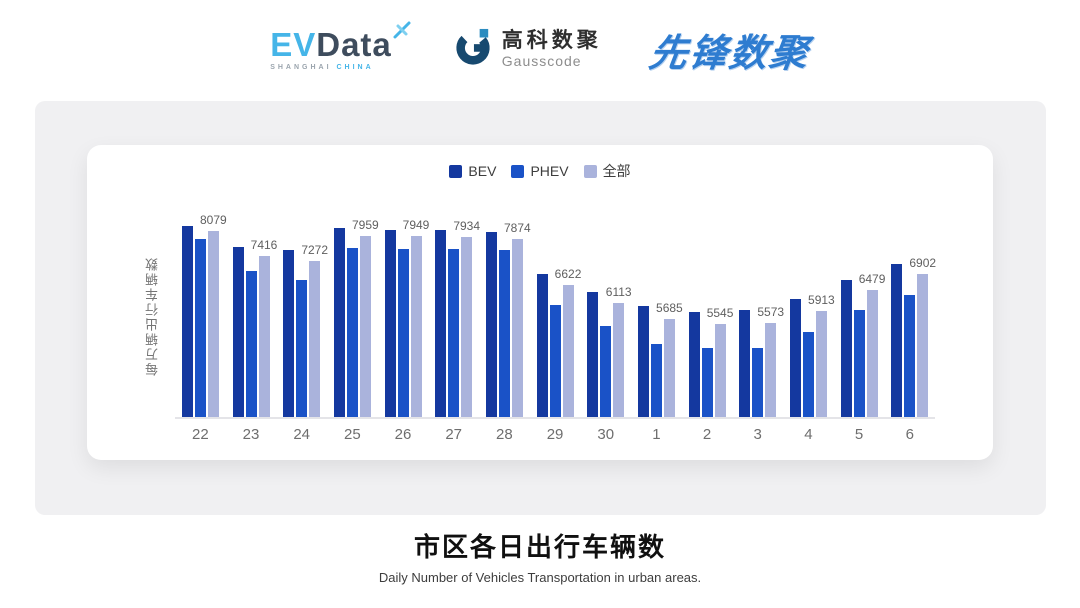  What do you see at coordinates (416, 326) in the screenshot?
I see `bar-全部-26` at bounding box center [416, 326].